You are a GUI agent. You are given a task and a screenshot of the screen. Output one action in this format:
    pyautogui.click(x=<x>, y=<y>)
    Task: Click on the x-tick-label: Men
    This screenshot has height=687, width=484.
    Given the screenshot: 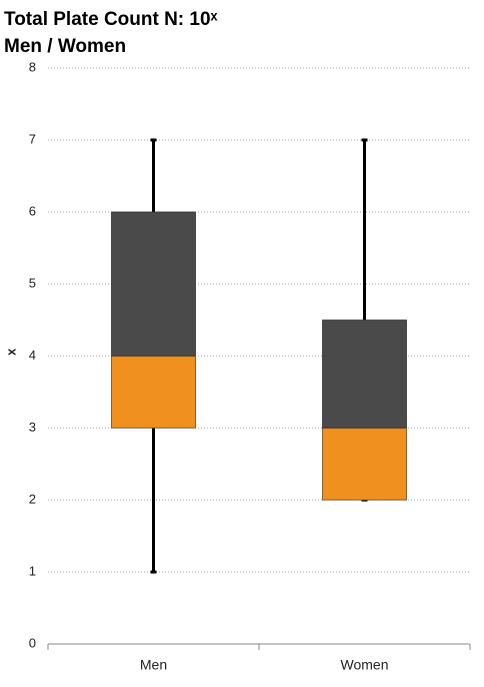 What is the action you would take?
    pyautogui.click(x=153, y=665)
    